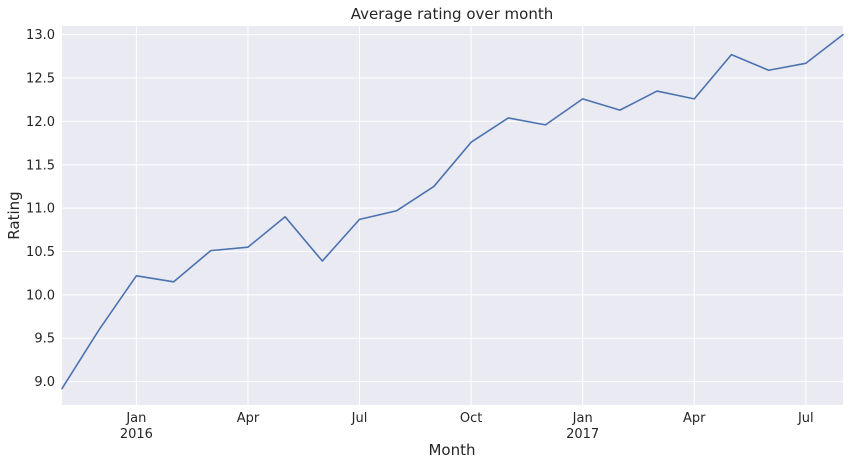 The width and height of the screenshot is (855, 465). What do you see at coordinates (136, 434) in the screenshot?
I see `x-tick-year-label: 2016` at bounding box center [136, 434].